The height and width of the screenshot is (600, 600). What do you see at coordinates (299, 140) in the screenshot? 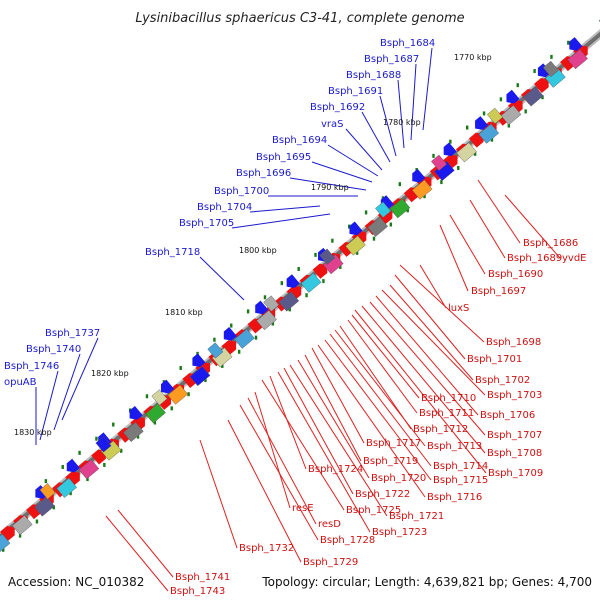
I see `gene-label: Bsph_1694` at bounding box center [299, 140].